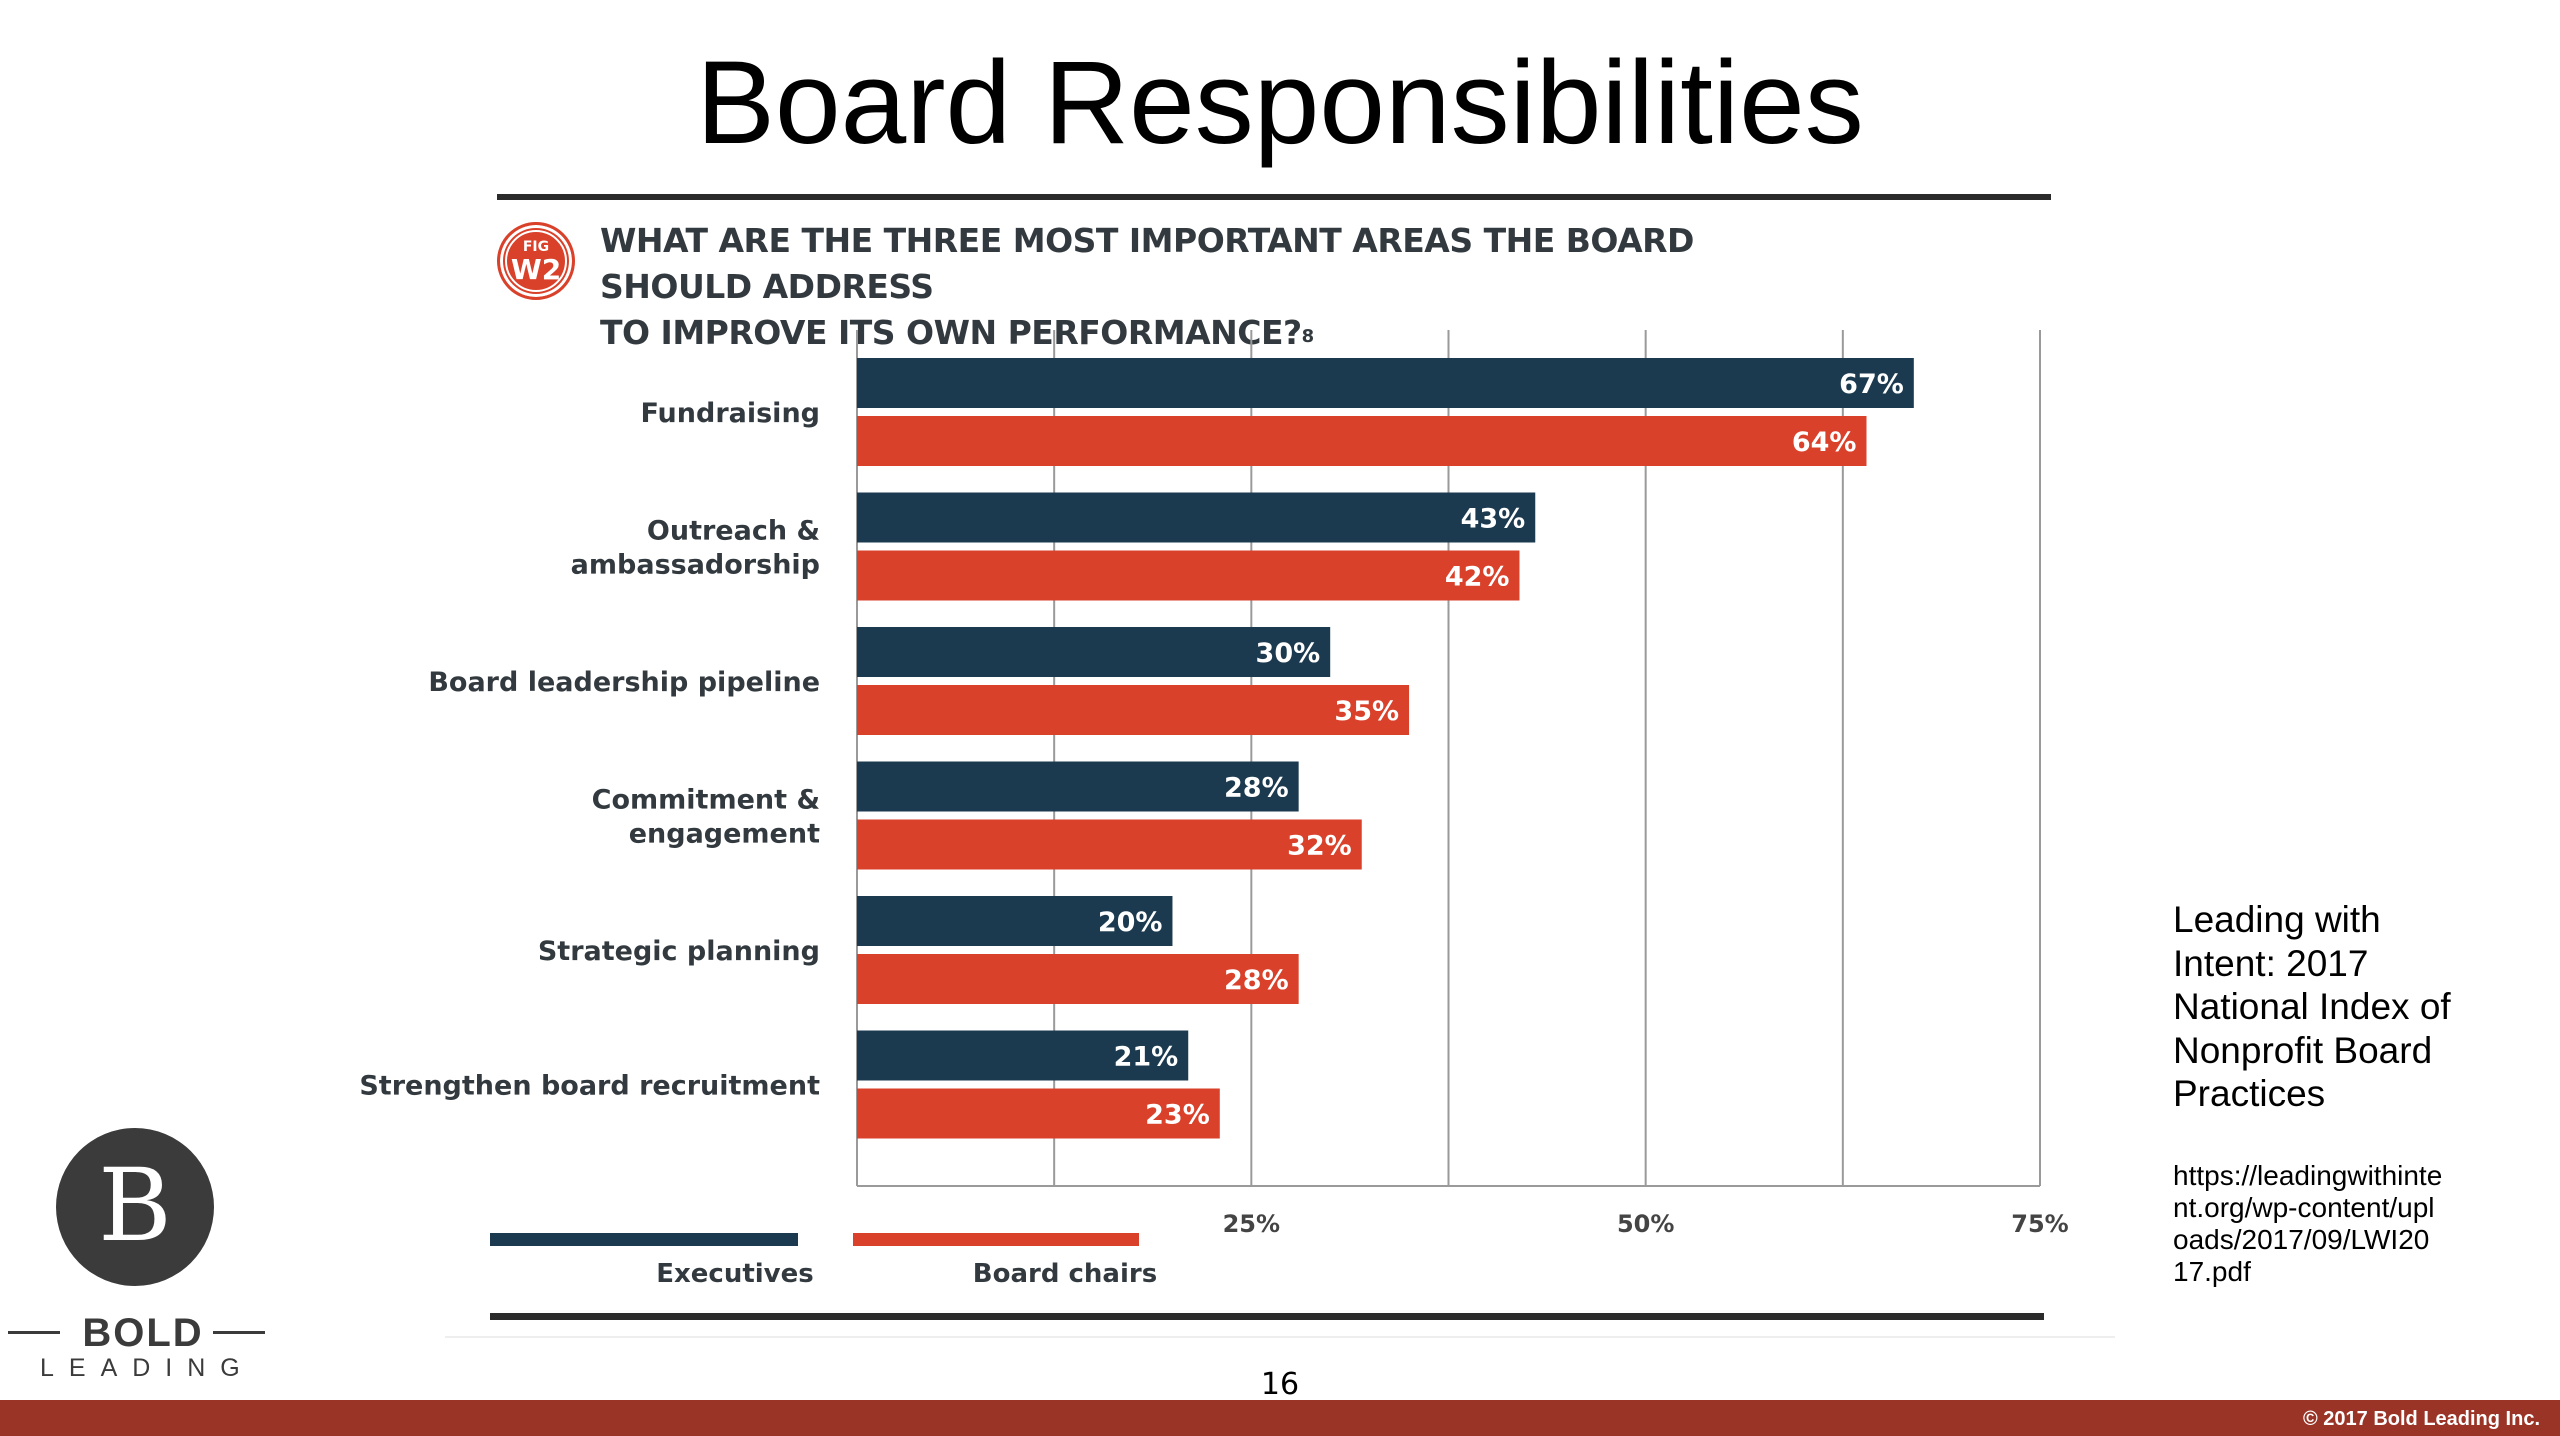  I want to click on legend-label: Board chairs, so click(1065, 1274).